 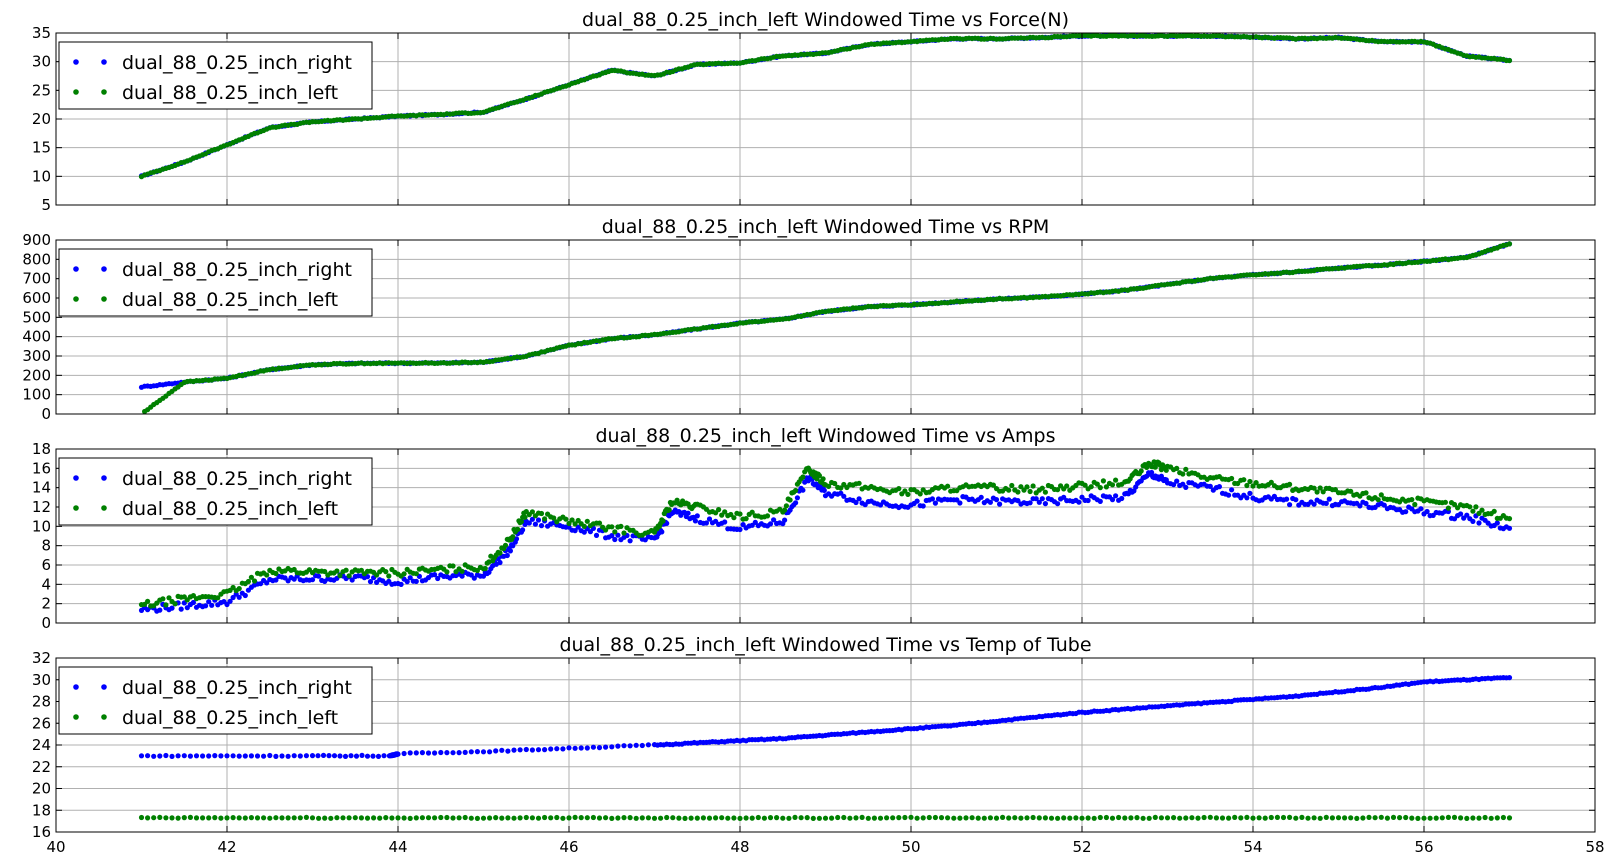 What do you see at coordinates (41, 33) in the screenshot?
I see `y-tick-label: 35` at bounding box center [41, 33].